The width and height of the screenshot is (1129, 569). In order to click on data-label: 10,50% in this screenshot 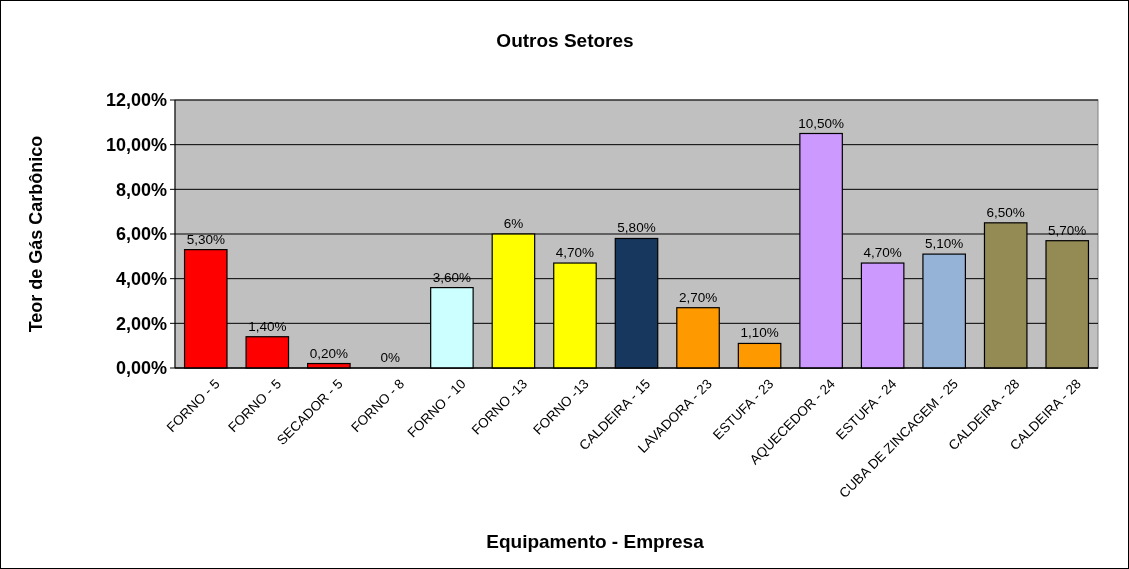, I will do `click(821, 123)`.